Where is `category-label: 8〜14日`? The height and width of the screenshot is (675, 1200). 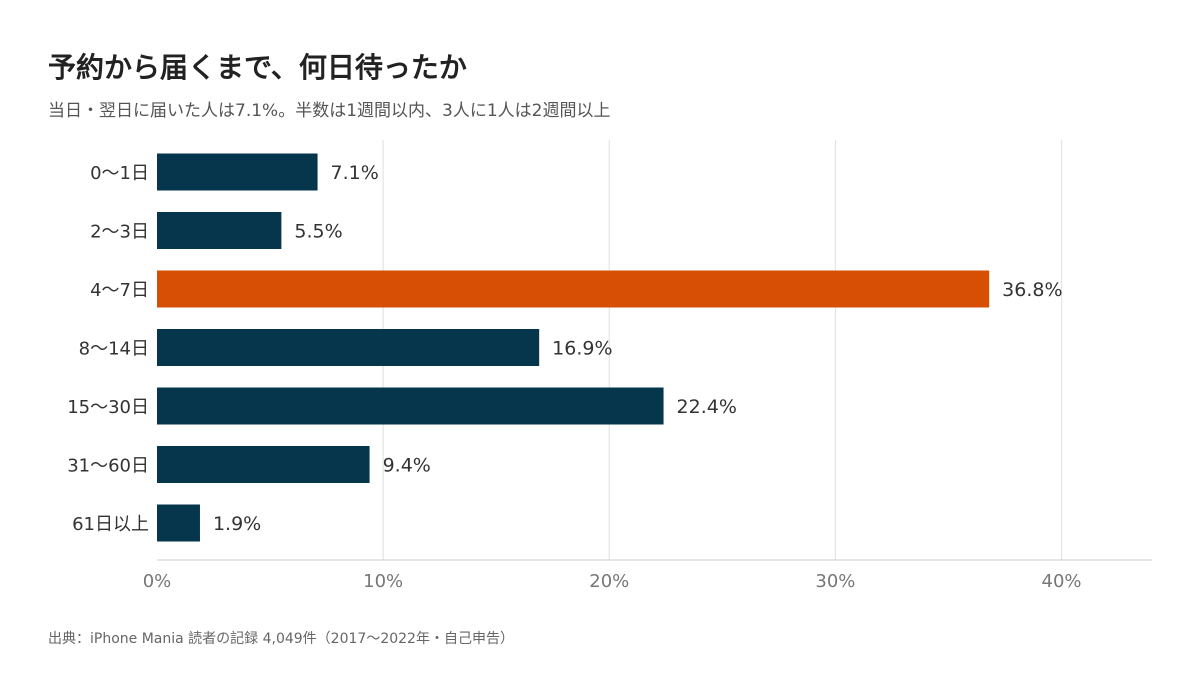 category-label: 8〜14日 is located at coordinates (114, 349).